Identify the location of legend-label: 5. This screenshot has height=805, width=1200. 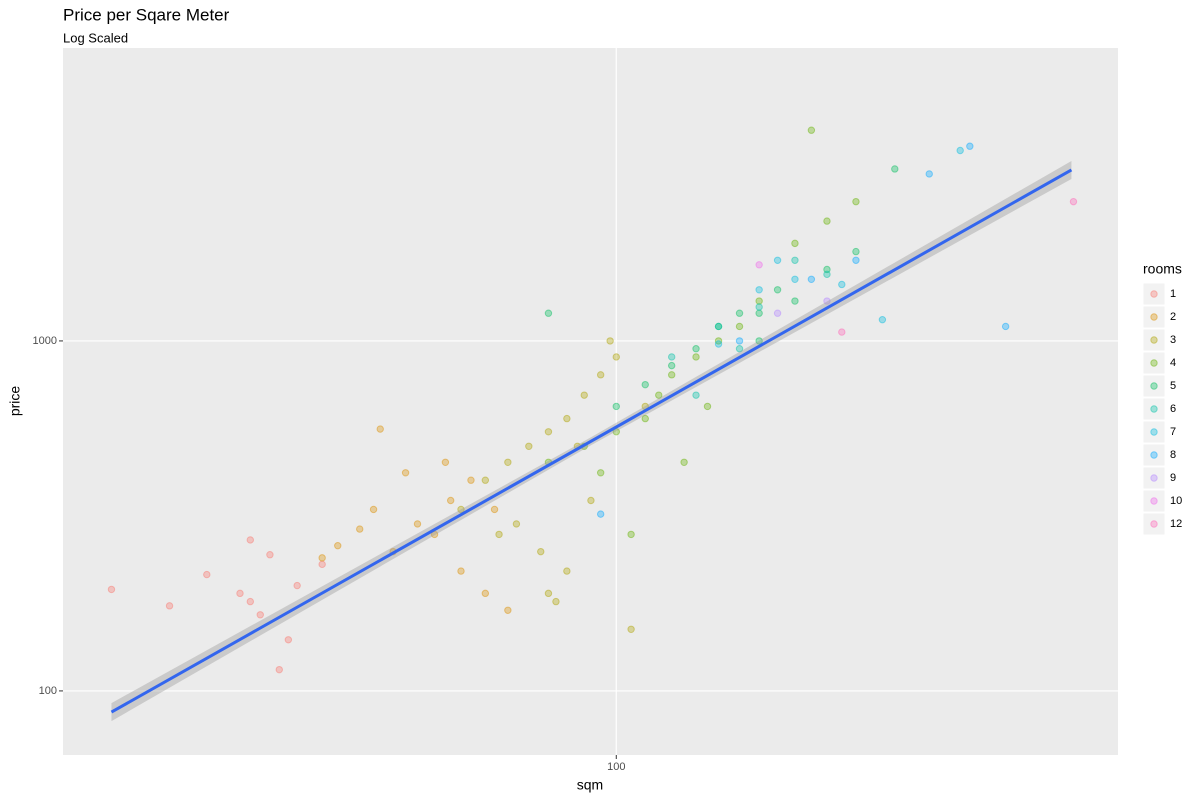
(1173, 386).